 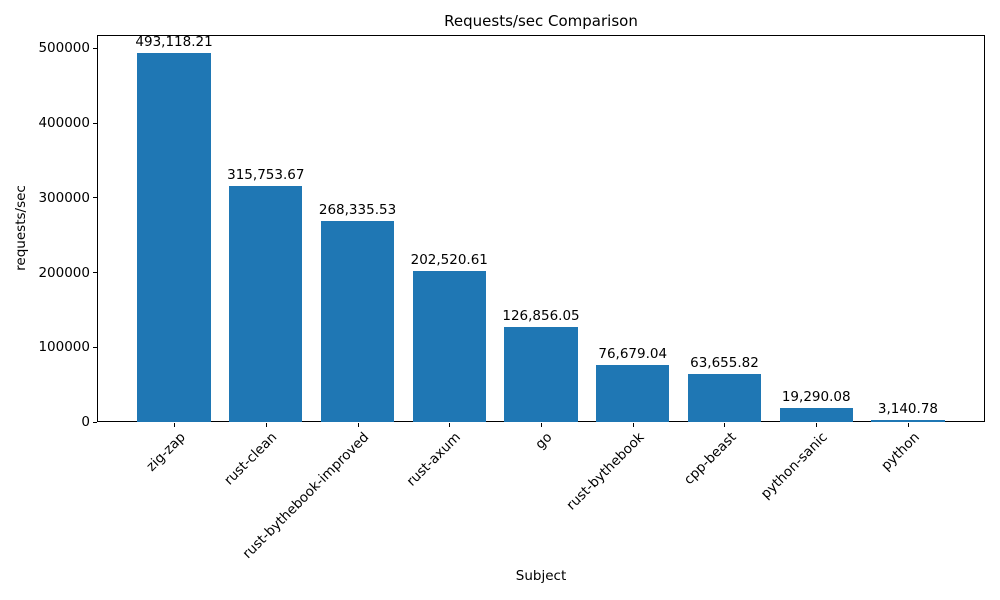 What do you see at coordinates (724, 363) in the screenshot?
I see `bar-value-label: 63,655.82` at bounding box center [724, 363].